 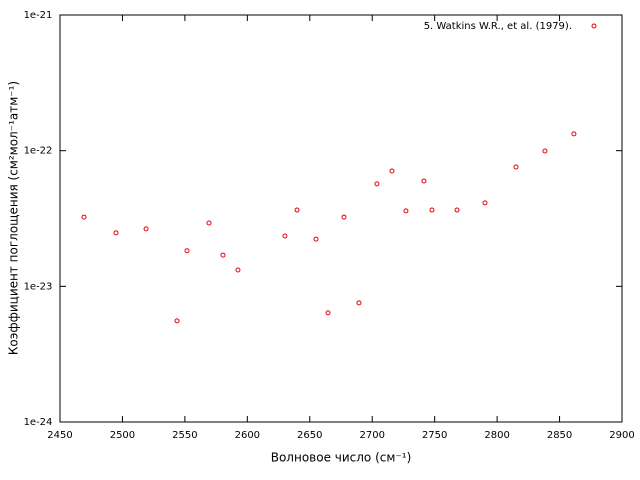 I want to click on y-axis-title: Коэффициент поглощения (см²мол⁻¹атм⁻¹), so click(x=14, y=218).